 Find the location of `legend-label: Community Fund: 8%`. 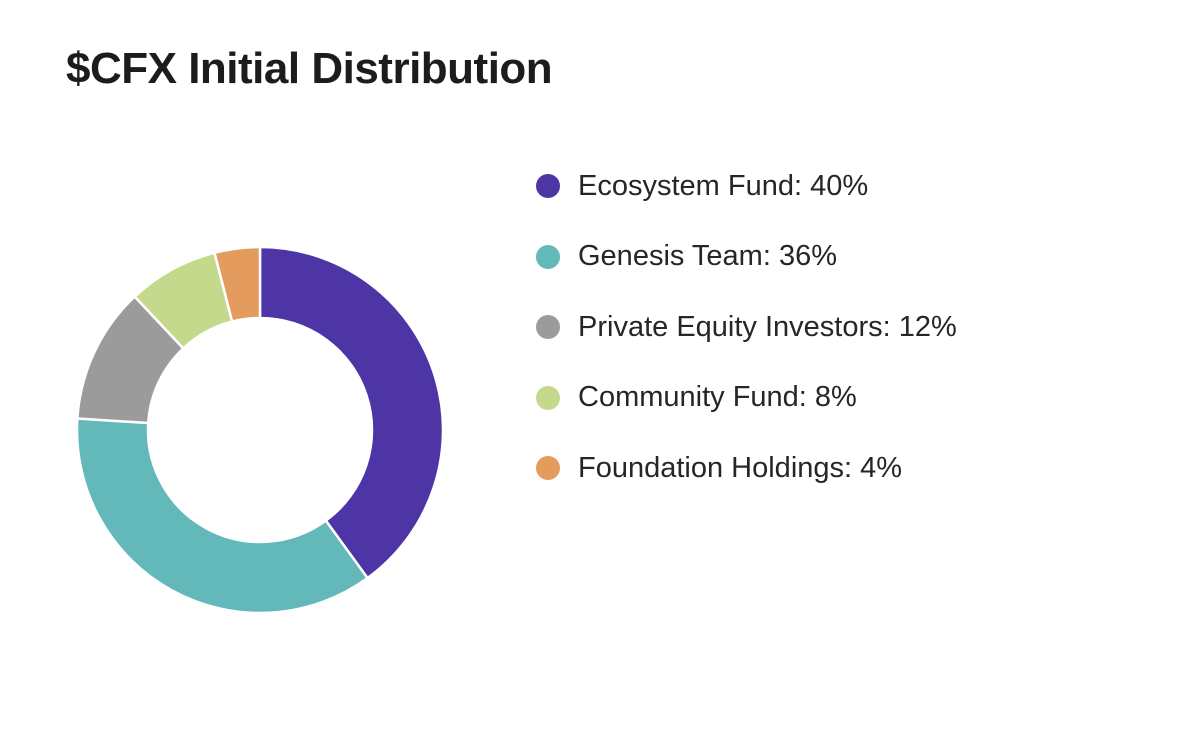

legend-label: Community Fund: 8% is located at coordinates (717, 397).